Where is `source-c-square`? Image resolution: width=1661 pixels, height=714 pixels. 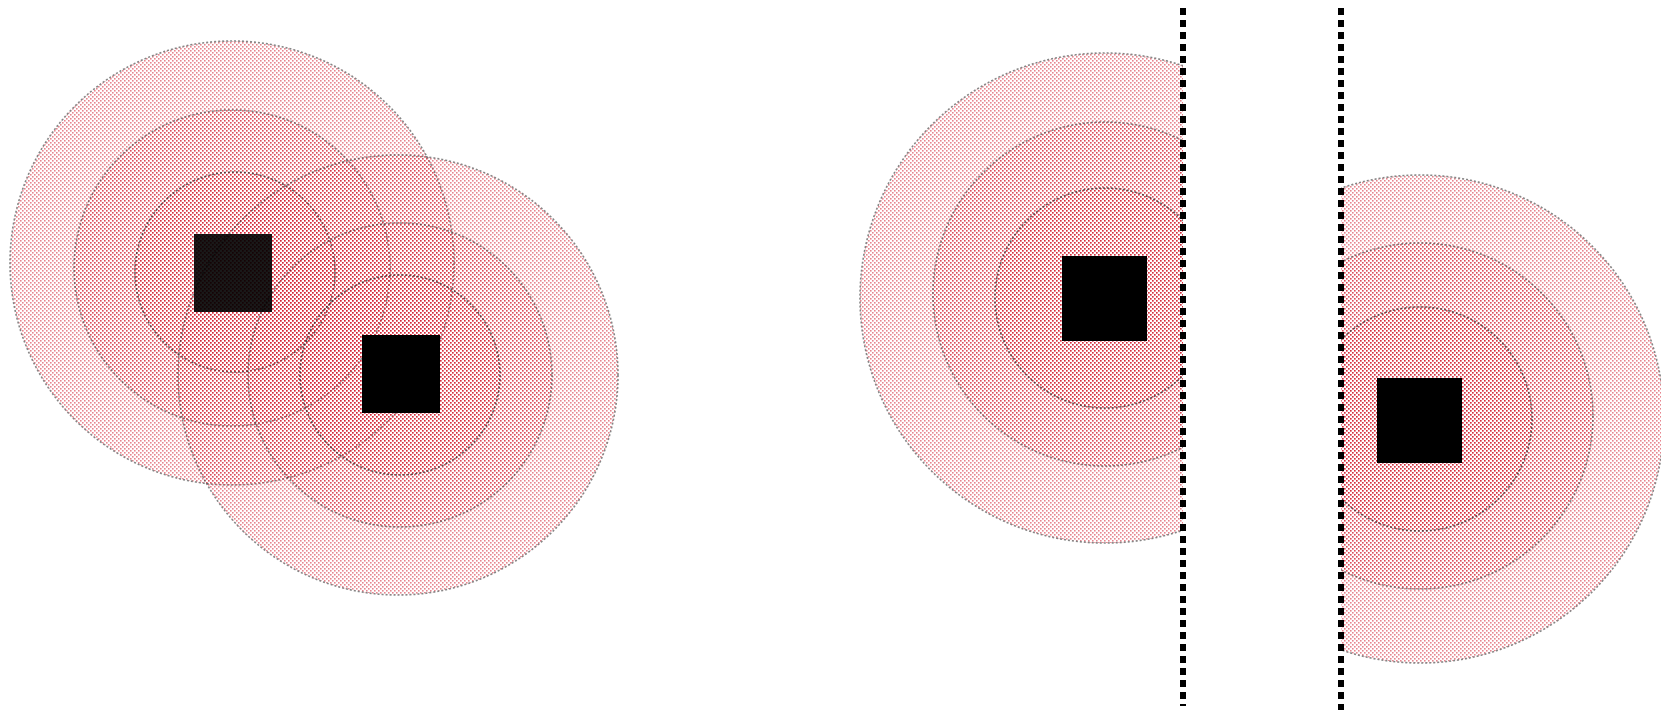 source-c-square is located at coordinates (1104, 298).